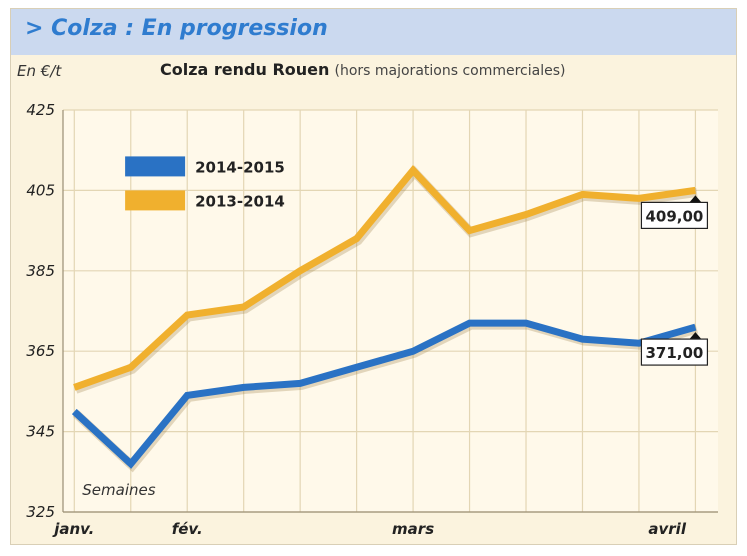  Describe the element at coordinates (118, 490) in the screenshot. I see `x-axis-label: Semaines` at that location.